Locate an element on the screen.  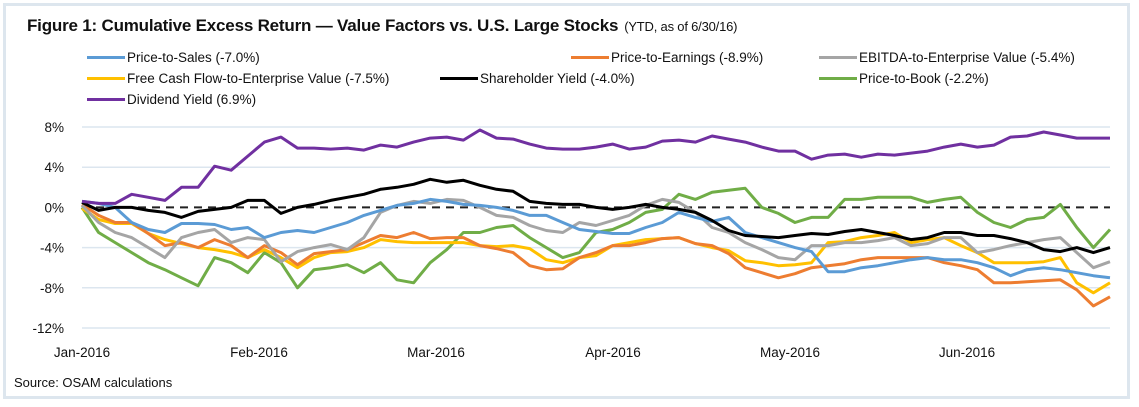
legend-label: Price-to-Sales (-7.0%) is located at coordinates (193, 57).